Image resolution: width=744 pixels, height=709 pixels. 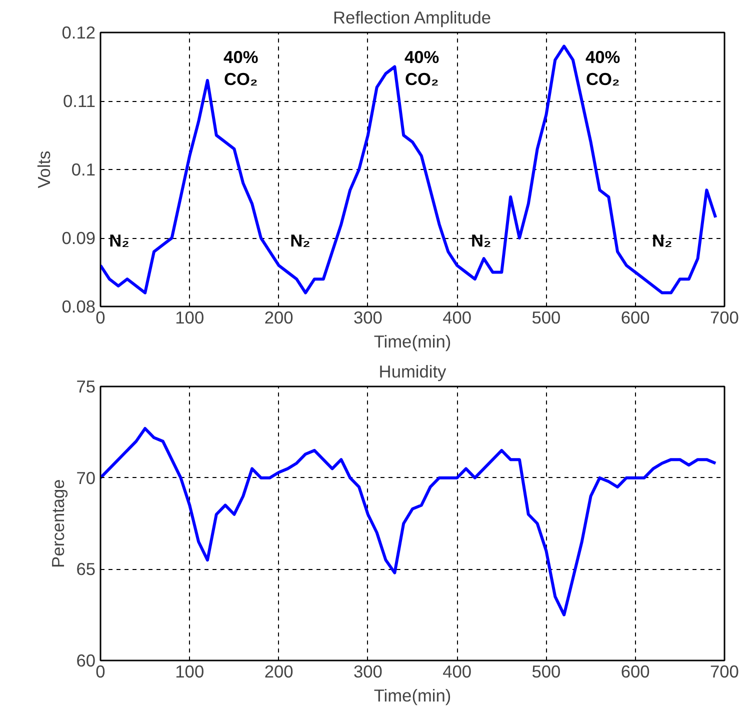 What do you see at coordinates (58, 523) in the screenshot?
I see `y-axis-title: Percentage` at bounding box center [58, 523].